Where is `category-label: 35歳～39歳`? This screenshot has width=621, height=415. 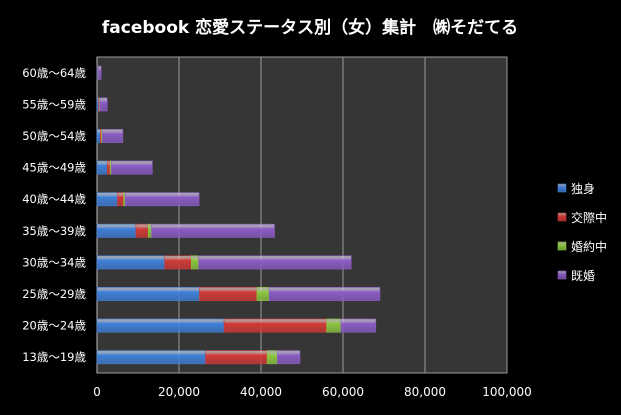
category-label: 35歳～39歳 is located at coordinates (54, 231).